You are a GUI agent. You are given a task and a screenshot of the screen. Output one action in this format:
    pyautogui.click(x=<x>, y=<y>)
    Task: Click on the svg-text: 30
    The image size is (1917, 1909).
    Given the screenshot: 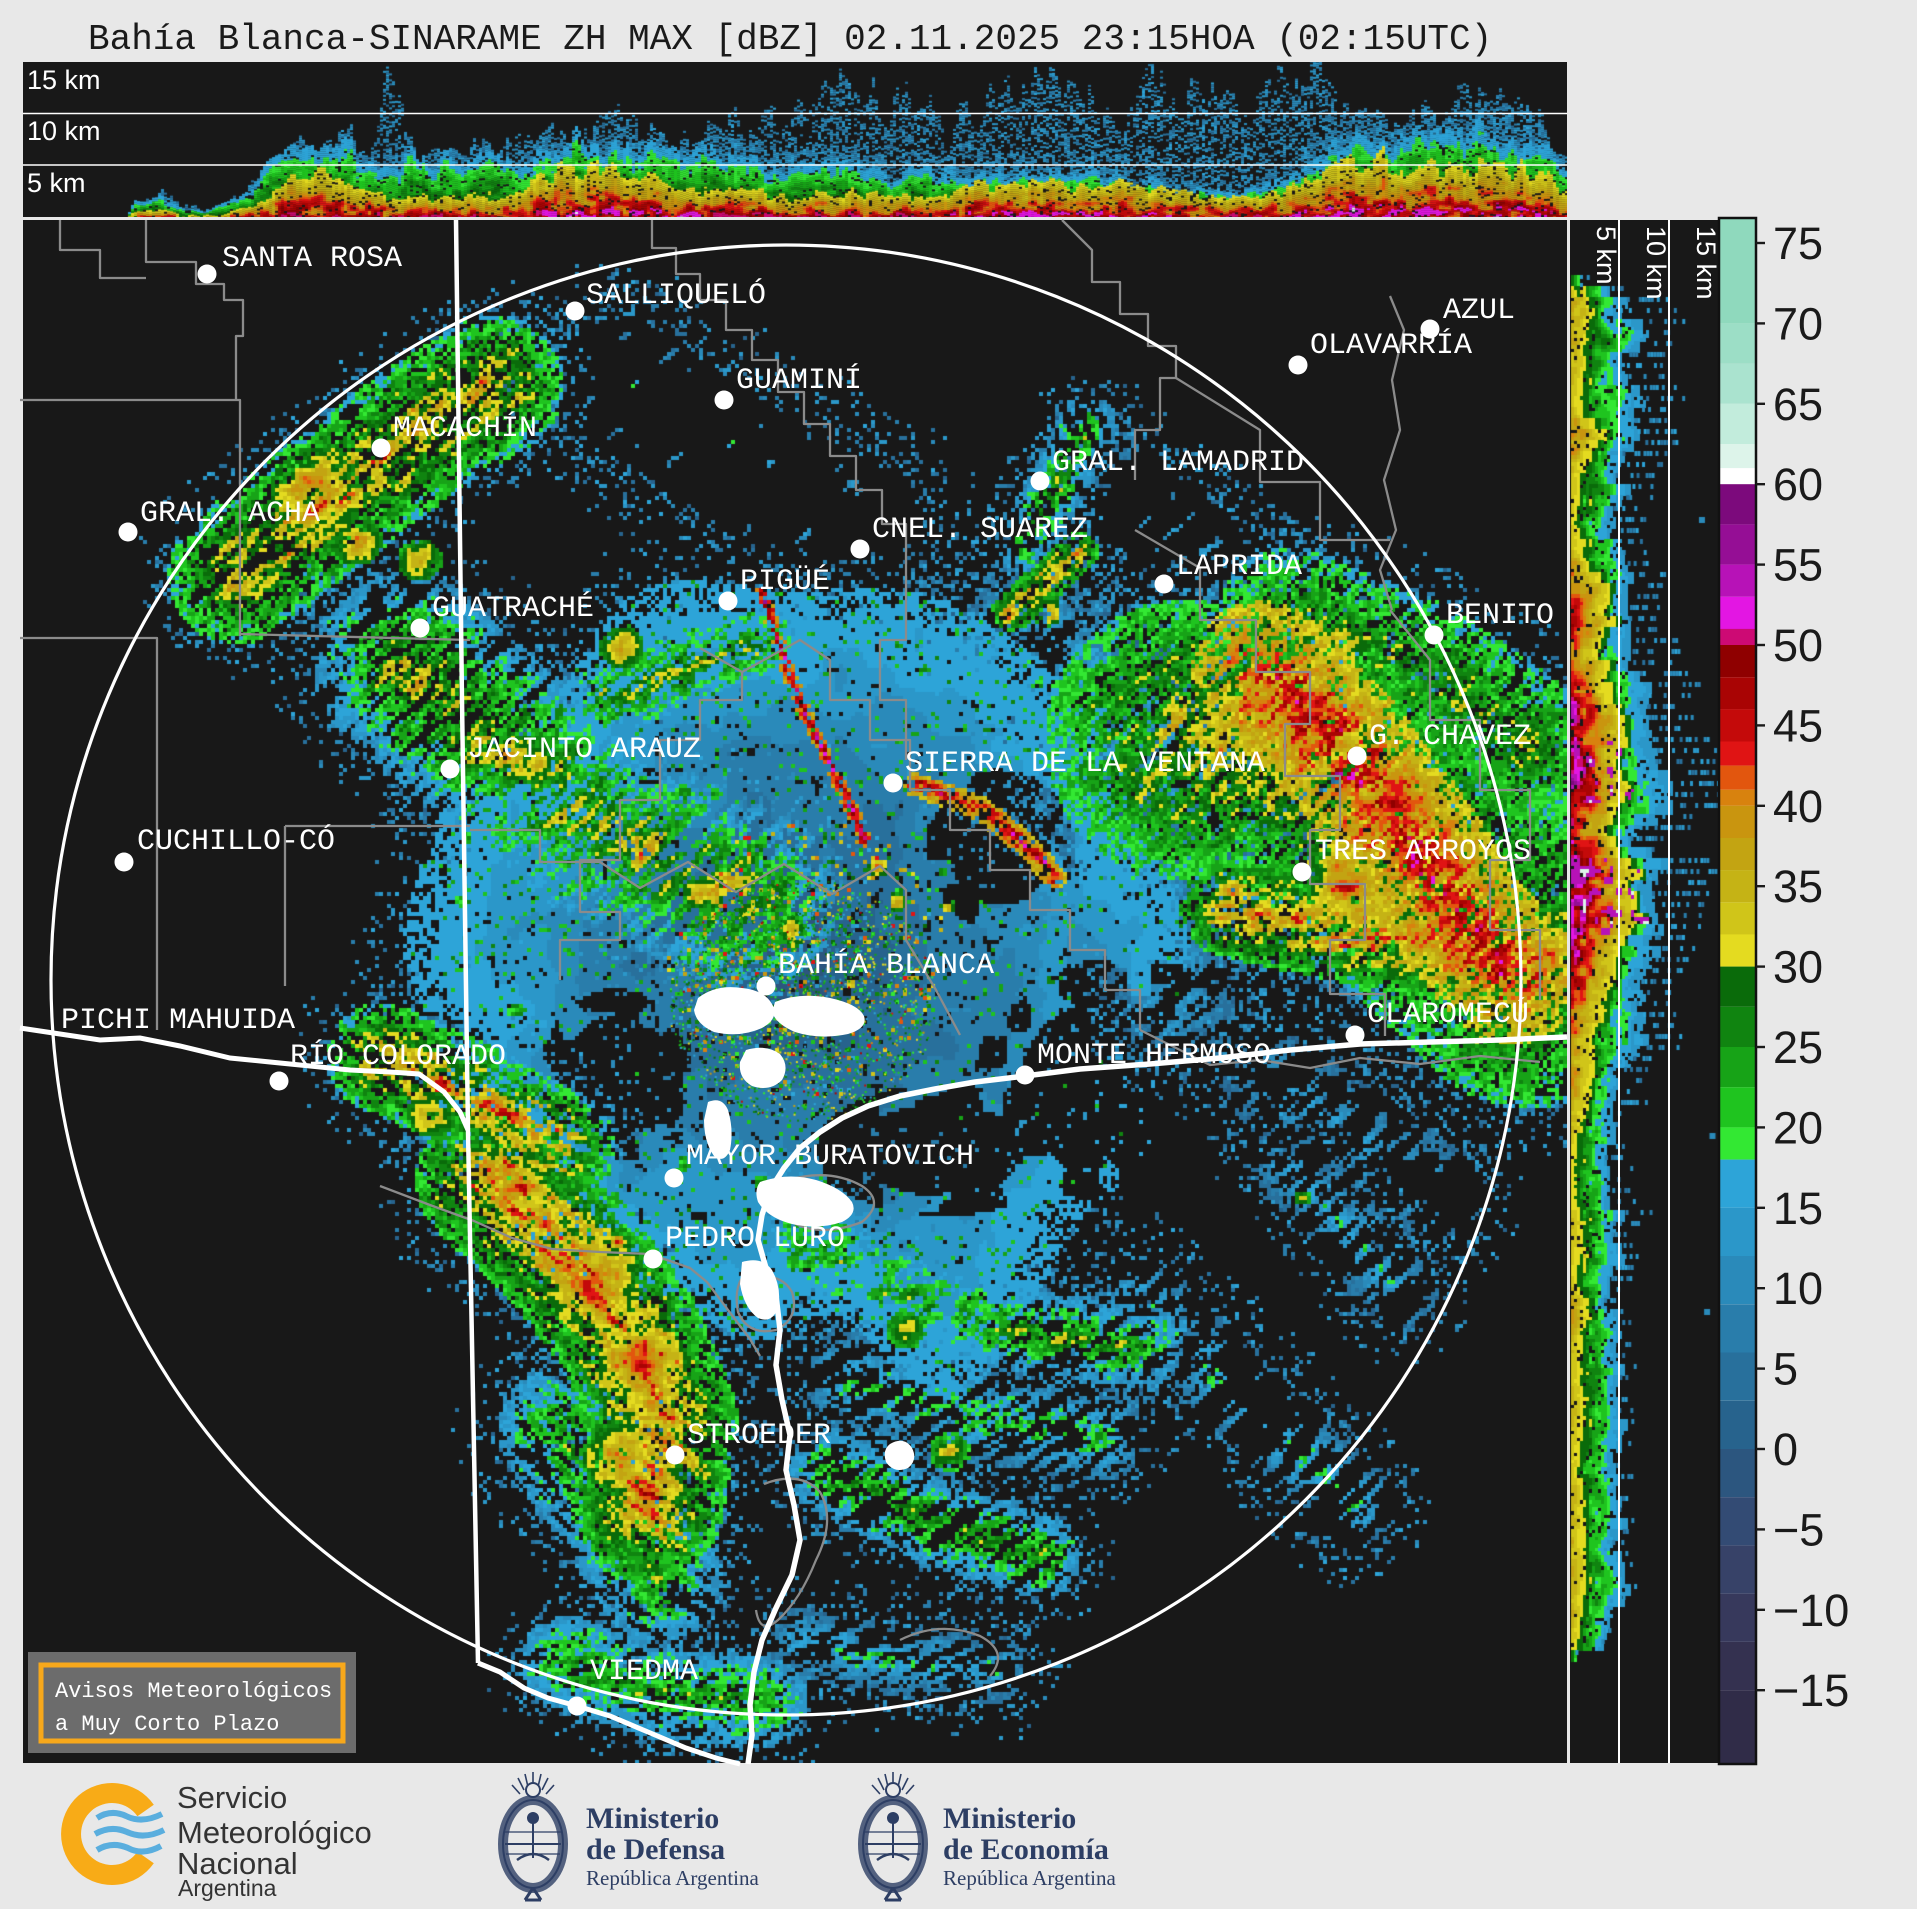 What is the action you would take?
    pyautogui.click(x=1798, y=967)
    